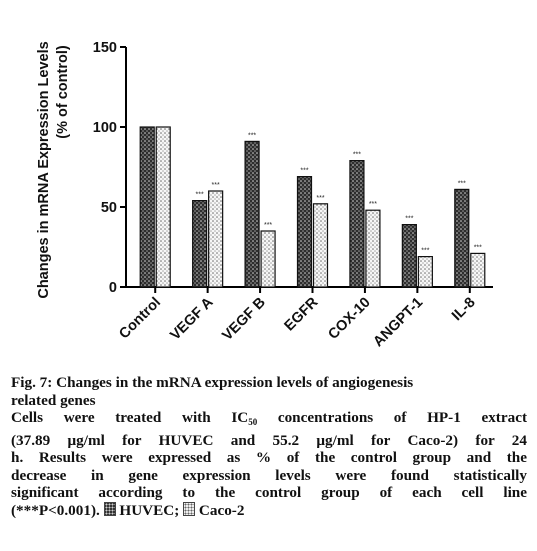 The width and height of the screenshot is (537, 551). Describe the element at coordinates (55, 510) in the screenshot. I see `caption-pvalue: (***P<0.001).` at that location.